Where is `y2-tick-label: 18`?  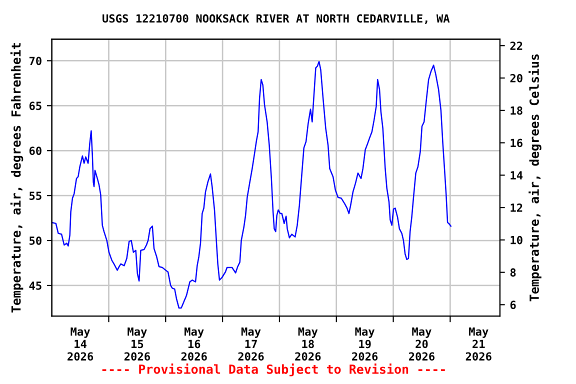
y2-tick-label: 18 is located at coordinates (516, 110).